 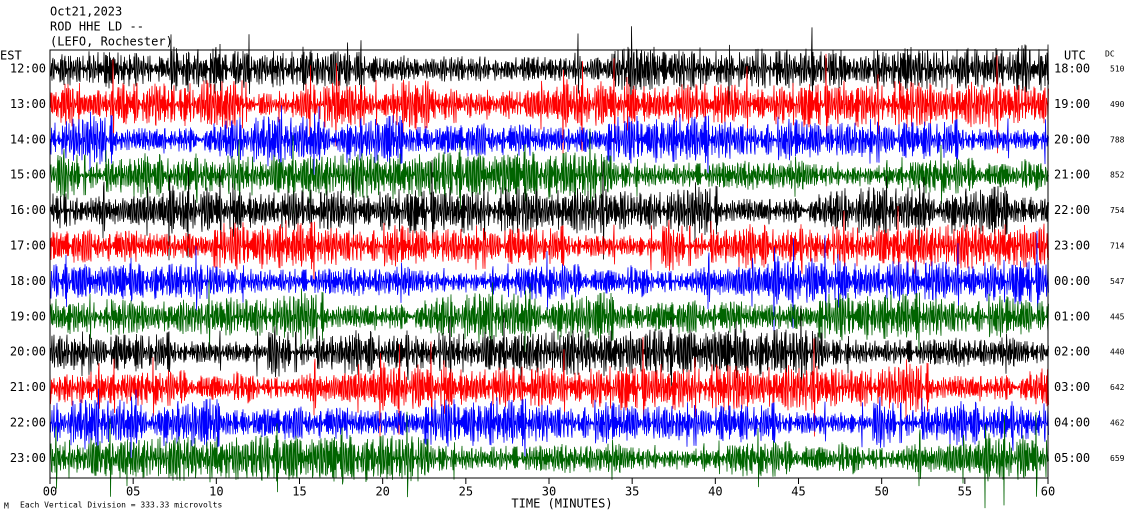 What do you see at coordinates (715, 492) in the screenshot?
I see `x-tick-label: 40` at bounding box center [715, 492].